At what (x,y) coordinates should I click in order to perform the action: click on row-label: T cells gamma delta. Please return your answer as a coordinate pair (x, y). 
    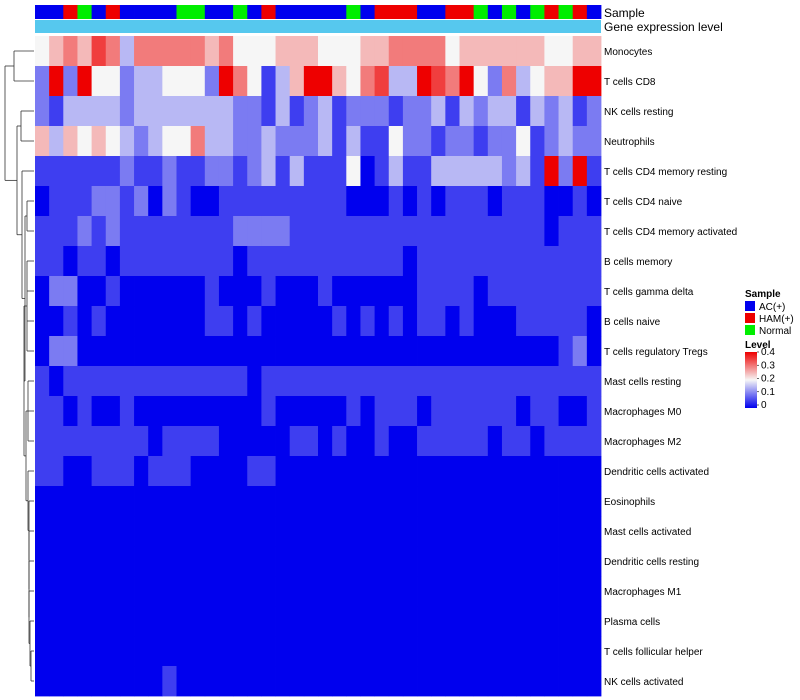
    Looking at the image, I should click on (649, 292).